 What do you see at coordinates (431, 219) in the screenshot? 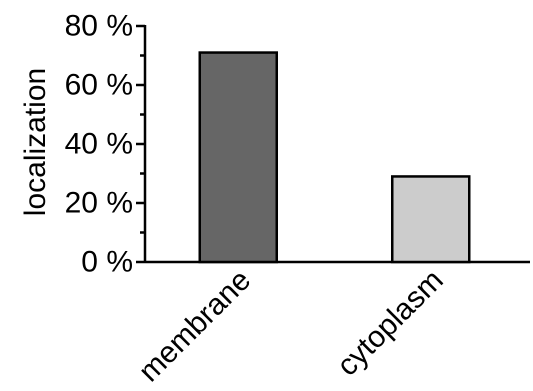
I see `bar-cytoplasm` at bounding box center [431, 219].